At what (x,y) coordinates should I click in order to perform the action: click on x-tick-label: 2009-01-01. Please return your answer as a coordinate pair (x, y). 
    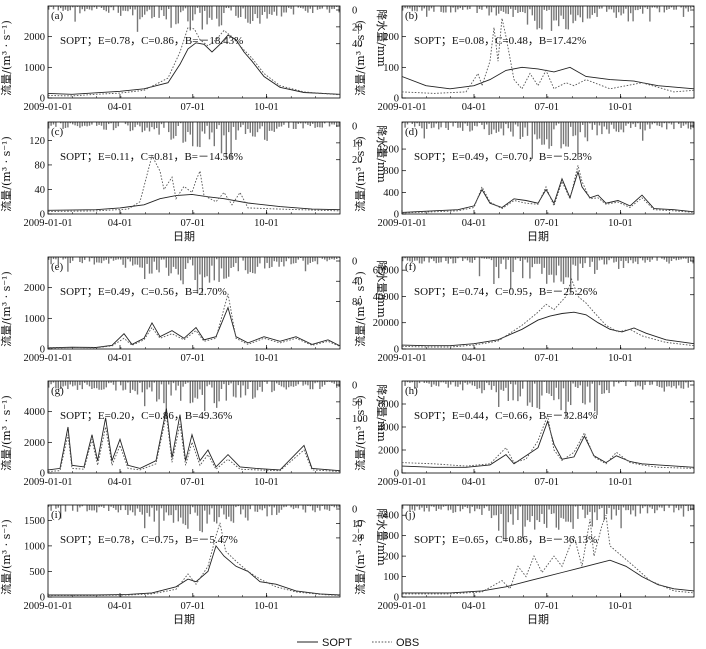
    Looking at the image, I should click on (402, 358).